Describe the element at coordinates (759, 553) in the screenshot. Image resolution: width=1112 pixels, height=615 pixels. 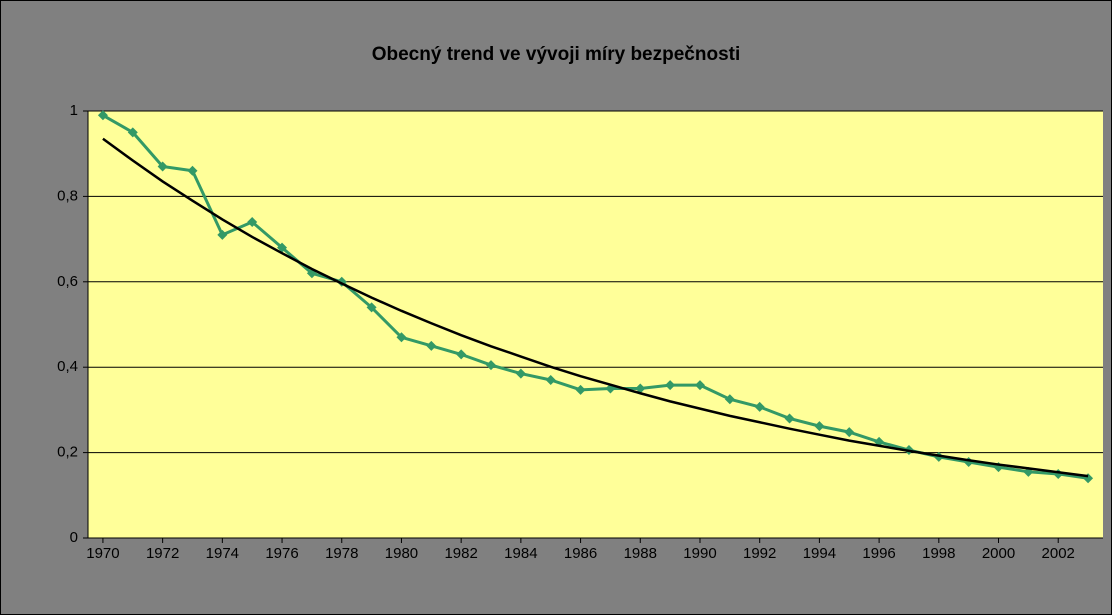
I see `x-tick-label: 1992` at that location.